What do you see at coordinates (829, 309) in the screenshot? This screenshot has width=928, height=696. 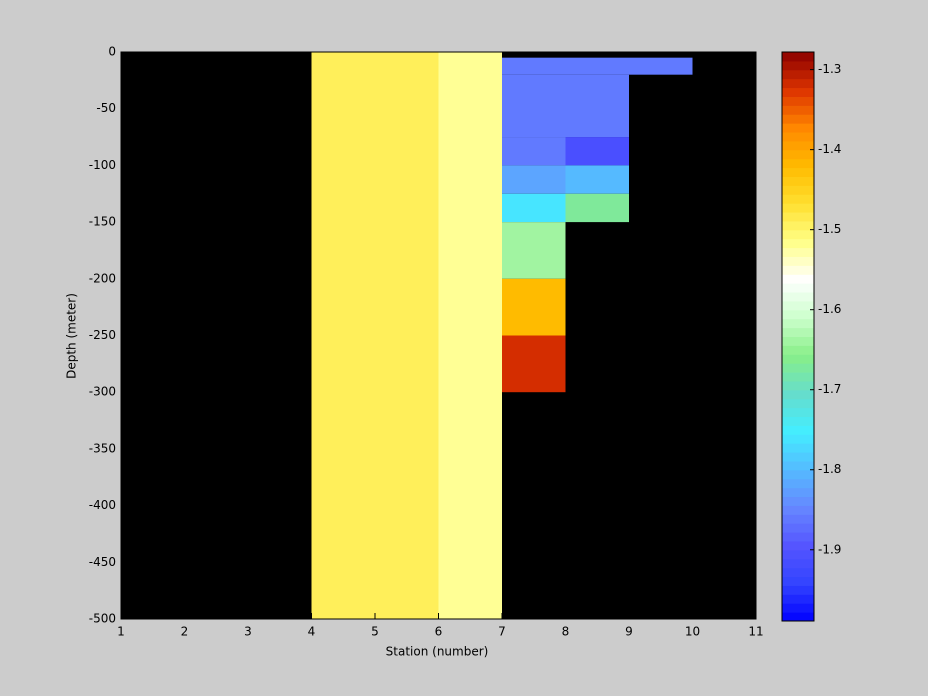 I see `colorbar-tick-label: -1.6` at bounding box center [829, 309].